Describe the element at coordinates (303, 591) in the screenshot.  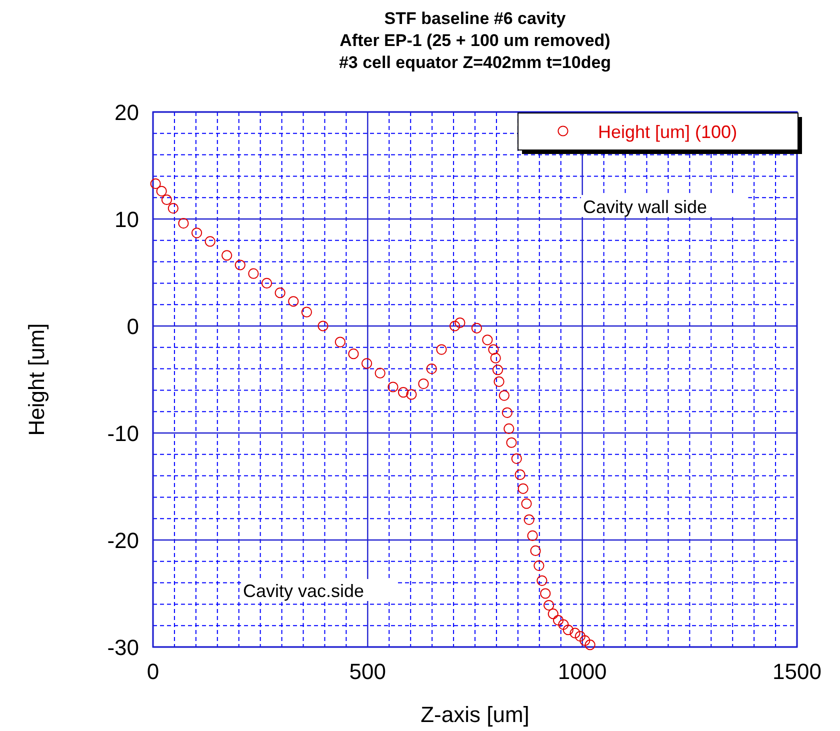
I see `annotation: Cavity vac.side` at that location.